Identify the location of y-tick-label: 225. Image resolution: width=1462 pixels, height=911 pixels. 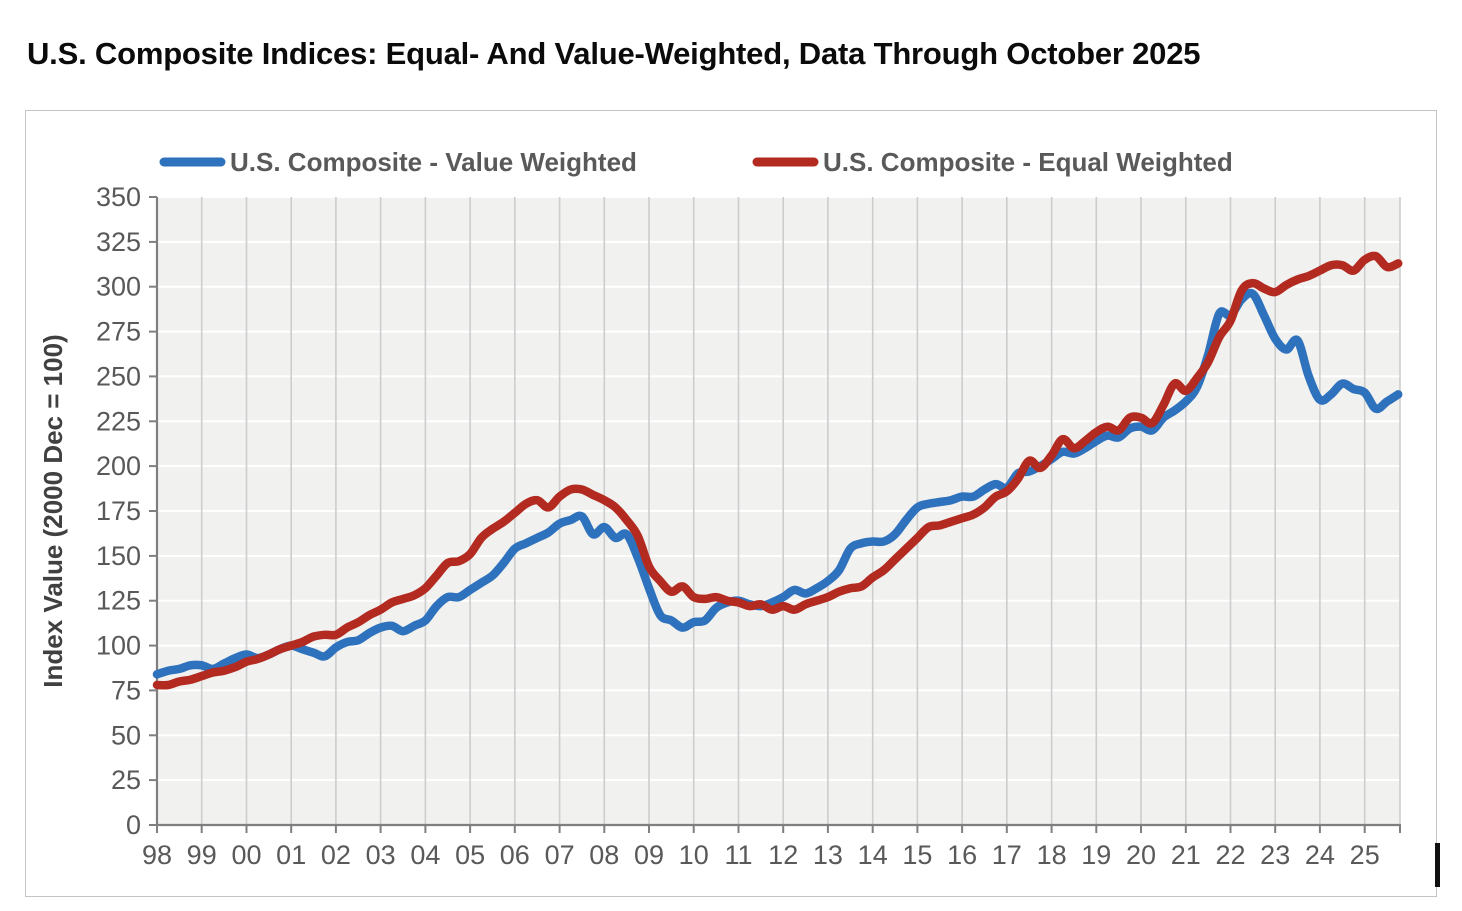
(118, 421).